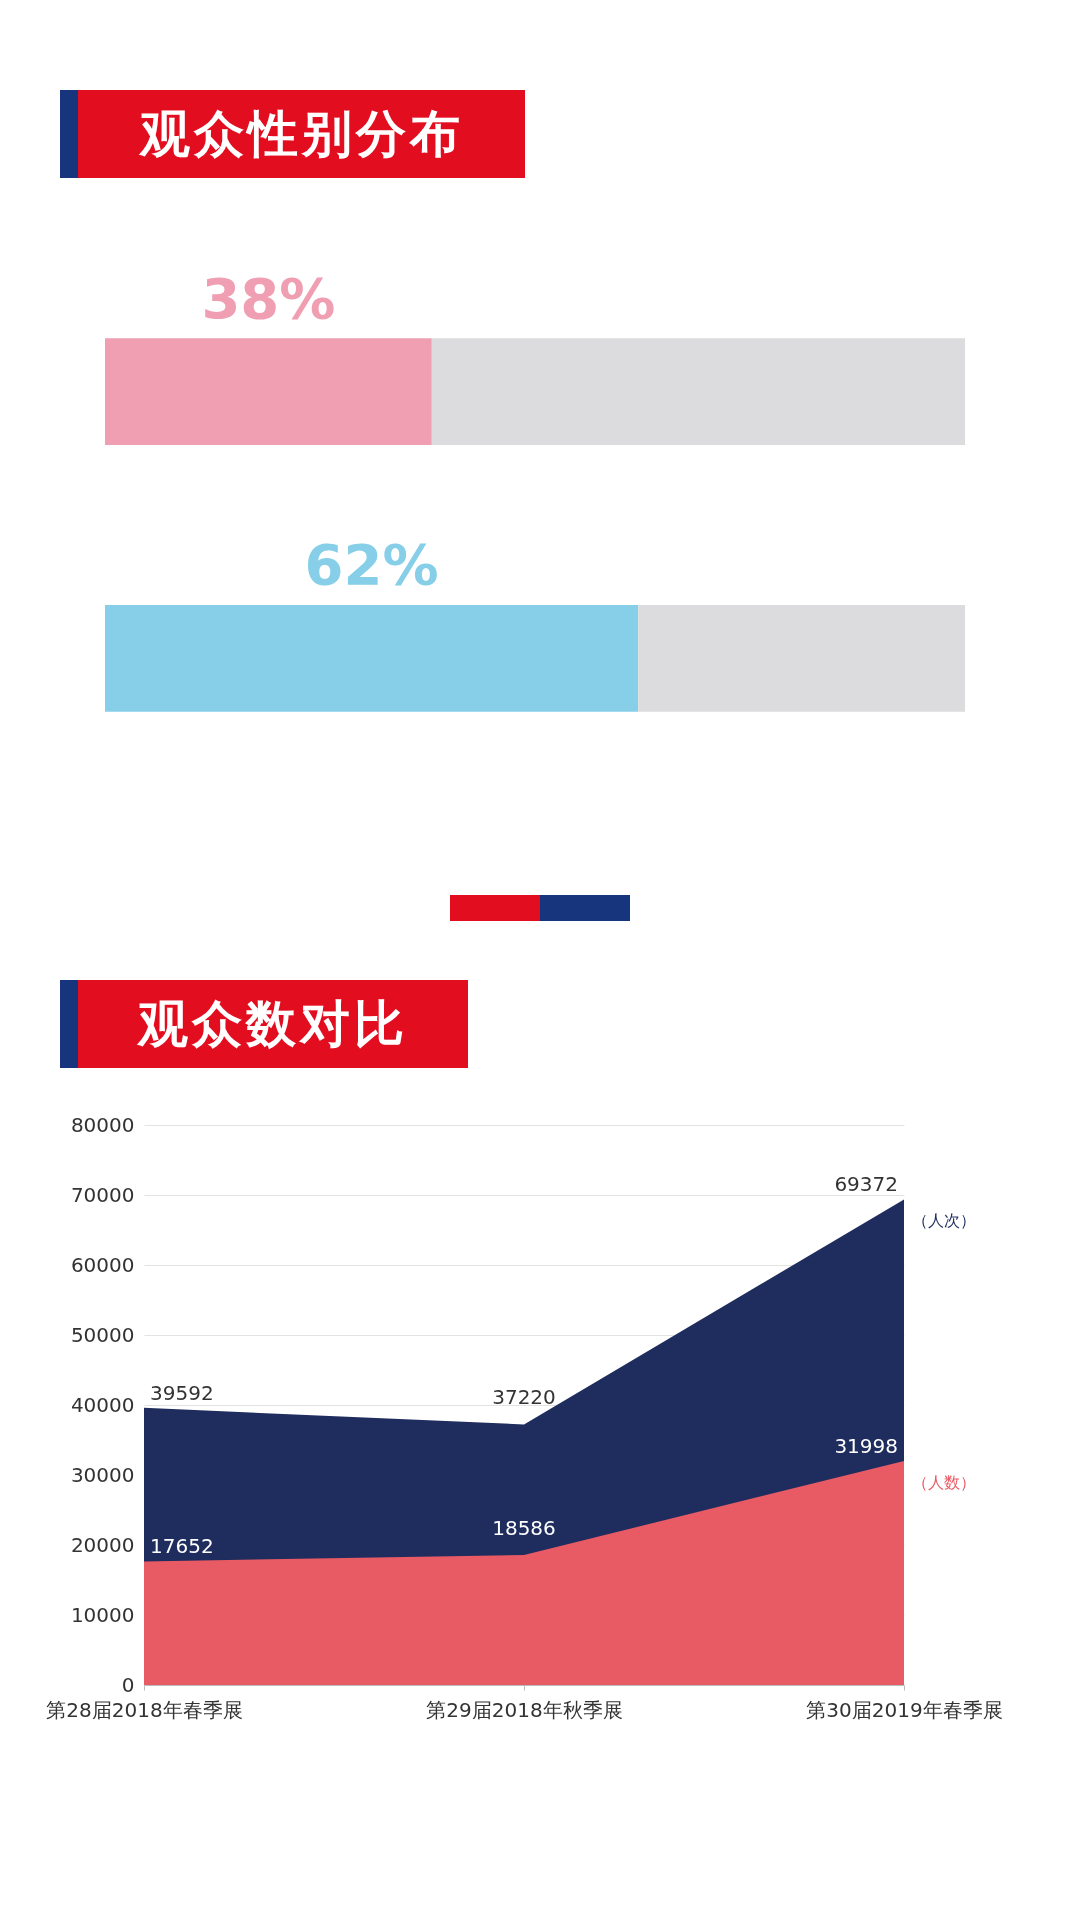 This screenshot has width=1080, height=1919. What do you see at coordinates (102, 1474) in the screenshot?
I see `y-tick-label: 30000` at bounding box center [102, 1474].